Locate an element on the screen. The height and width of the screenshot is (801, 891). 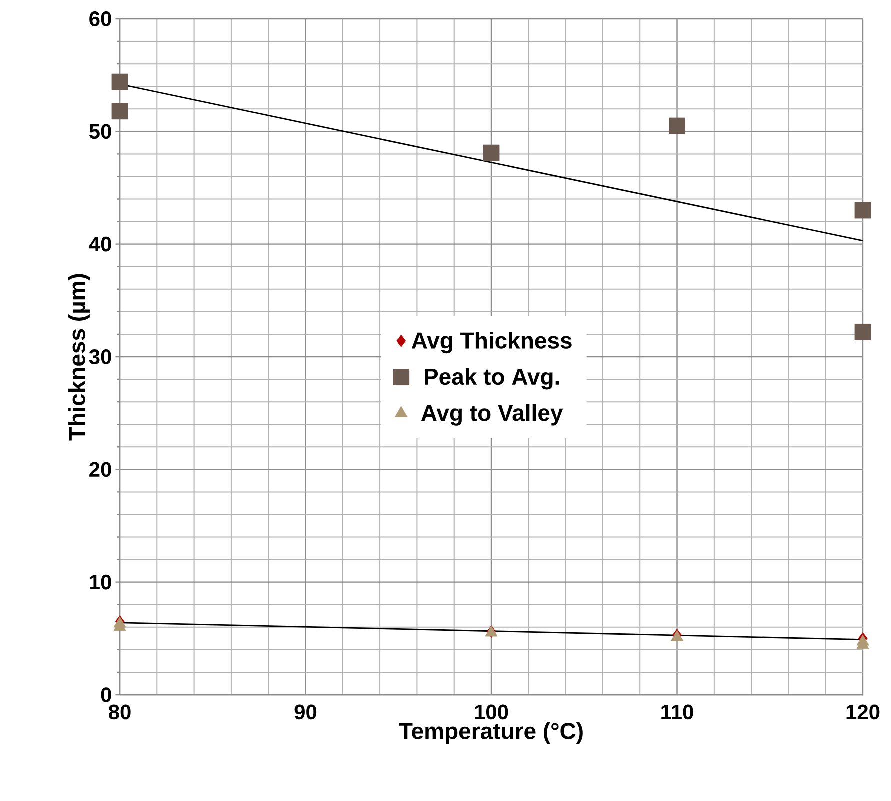
legend-label: Avg to Valley is located at coordinates (493, 415).